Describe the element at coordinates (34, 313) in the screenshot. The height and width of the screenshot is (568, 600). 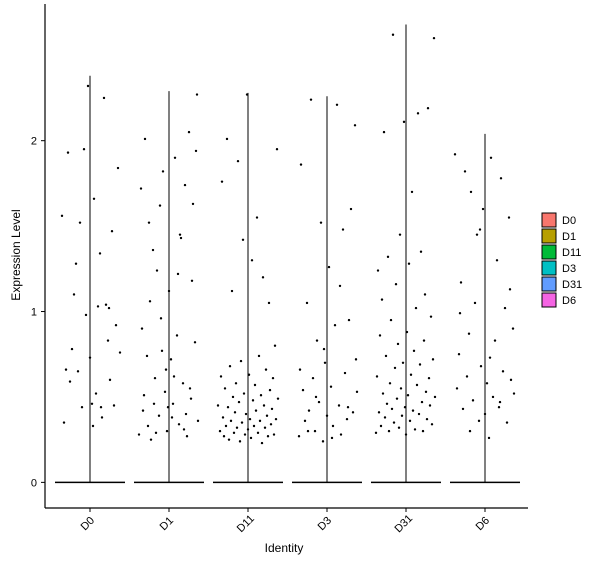
I see `y-tick-label-1: 1` at that location.